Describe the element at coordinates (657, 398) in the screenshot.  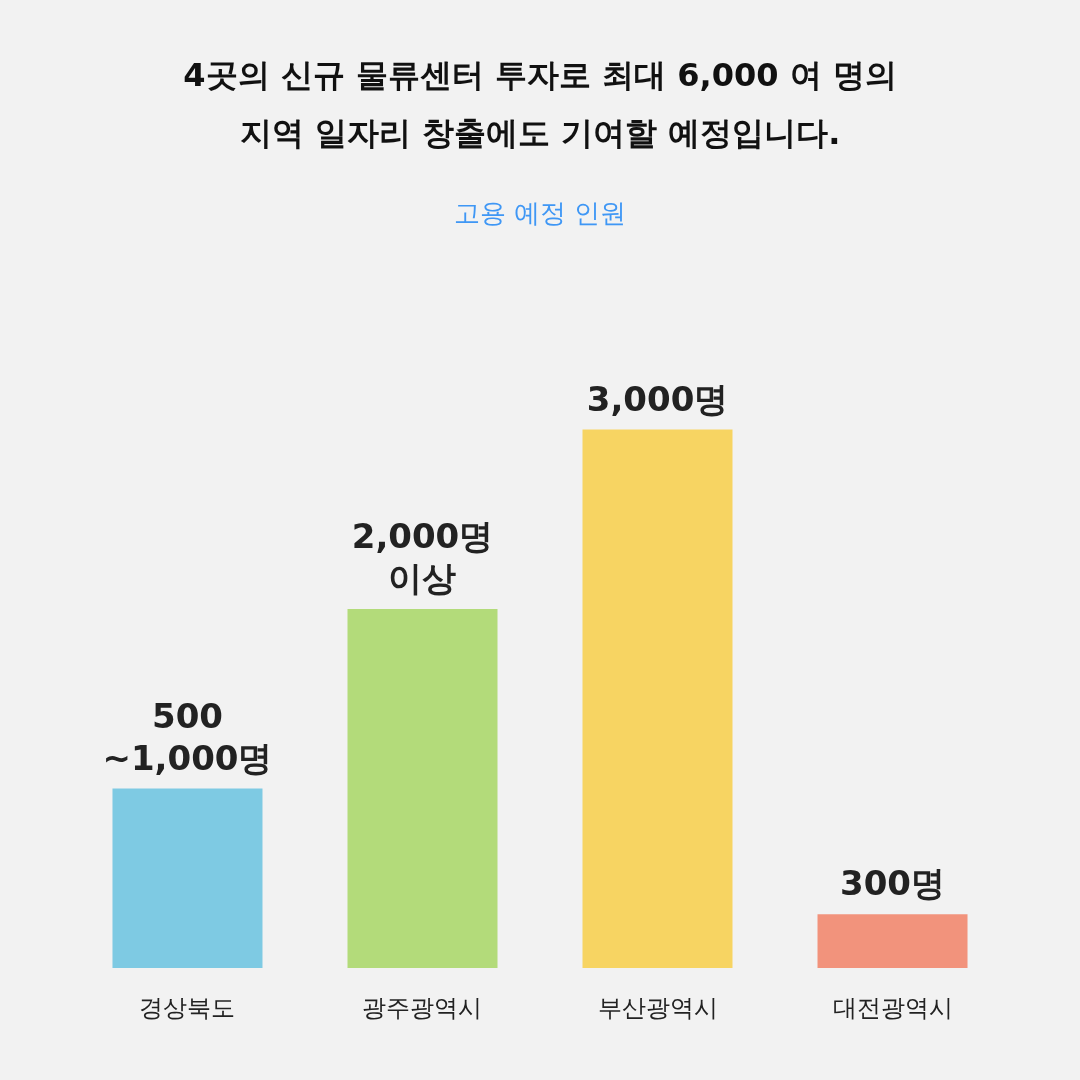
I see `data-label: 3,000명` at that location.